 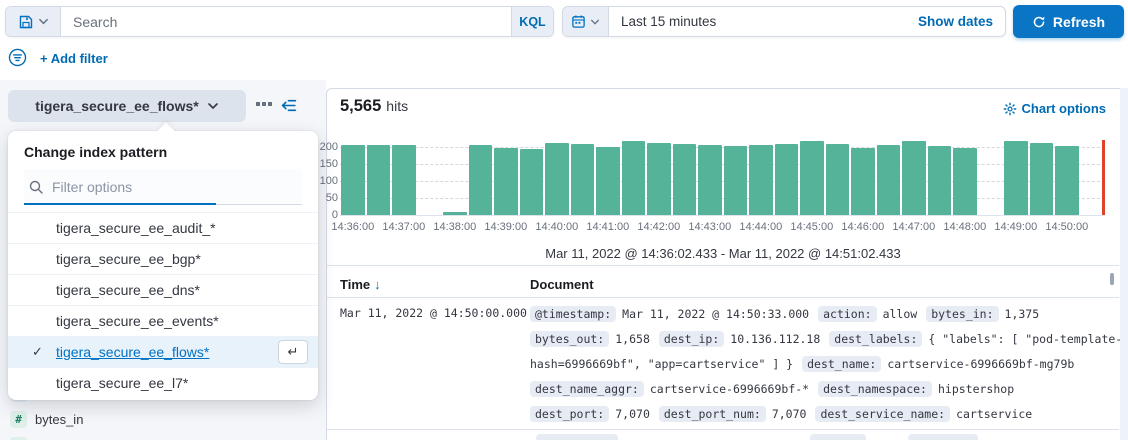 What do you see at coordinates (133, 352) in the screenshot?
I see `index-pattern-option-label: tigera_secure_ee_flows*` at bounding box center [133, 352].